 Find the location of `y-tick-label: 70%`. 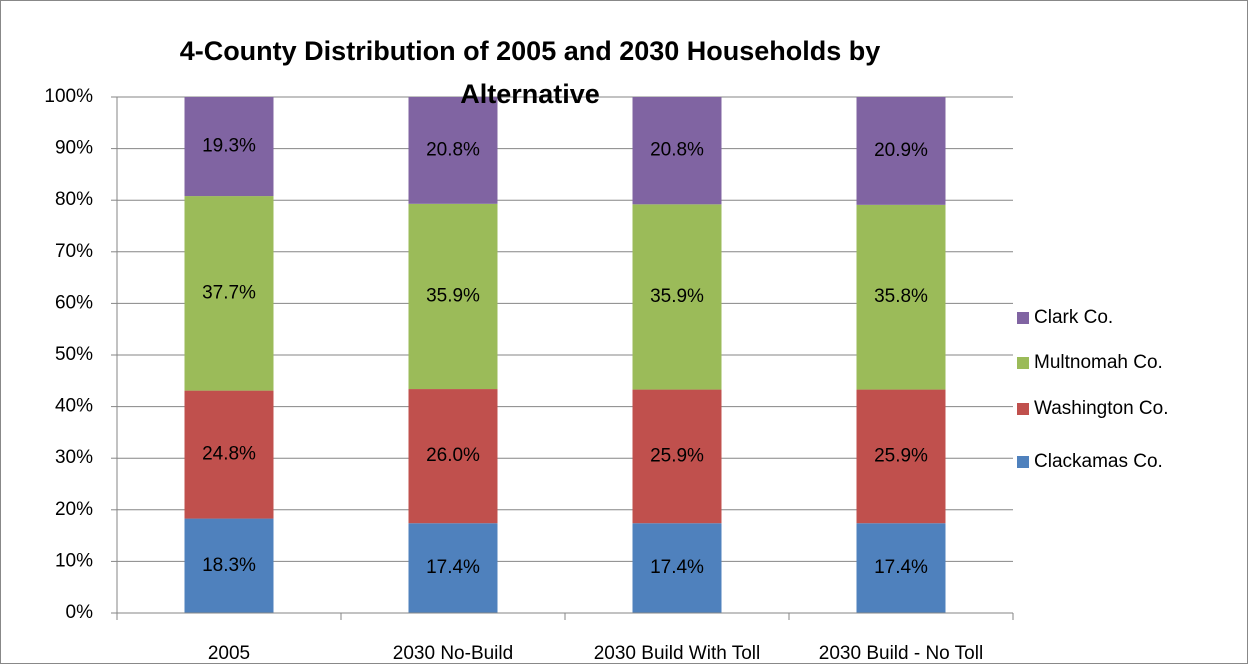

y-tick-label: 70% is located at coordinates (74, 251).